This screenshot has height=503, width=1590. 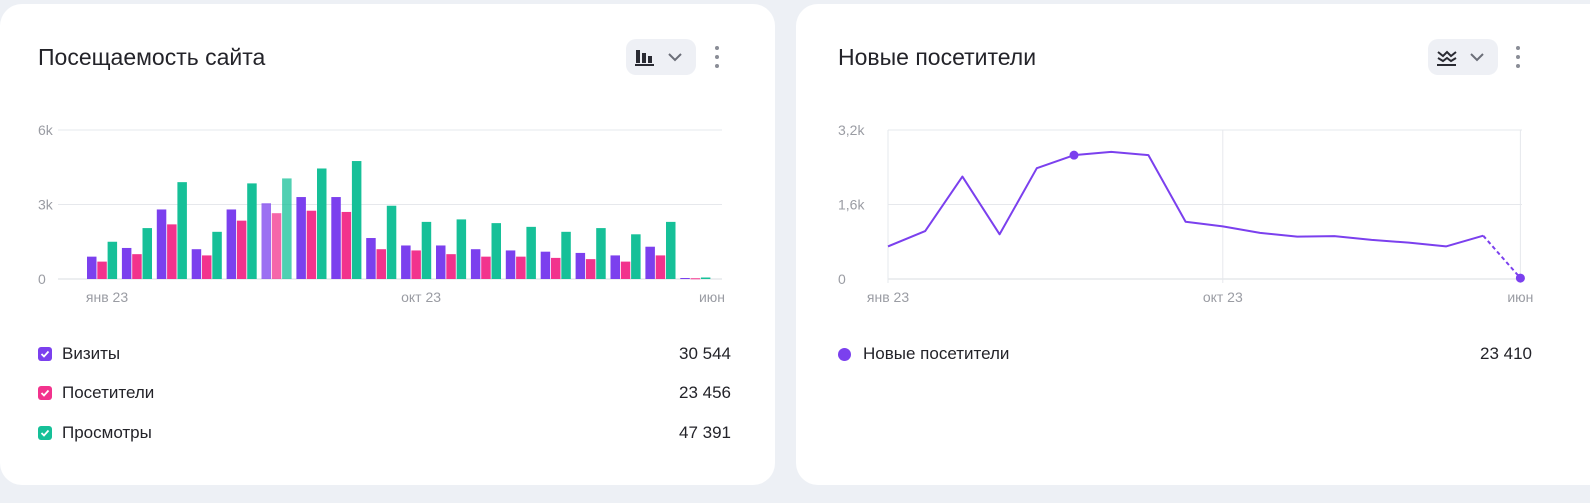 What do you see at coordinates (644, 58) in the screenshot?
I see `bar-chart-icon` at bounding box center [644, 58].